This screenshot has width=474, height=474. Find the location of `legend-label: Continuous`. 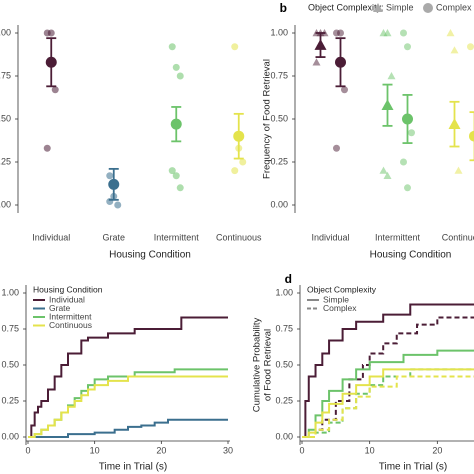

legend-label: Continuous is located at coordinates (70, 325).